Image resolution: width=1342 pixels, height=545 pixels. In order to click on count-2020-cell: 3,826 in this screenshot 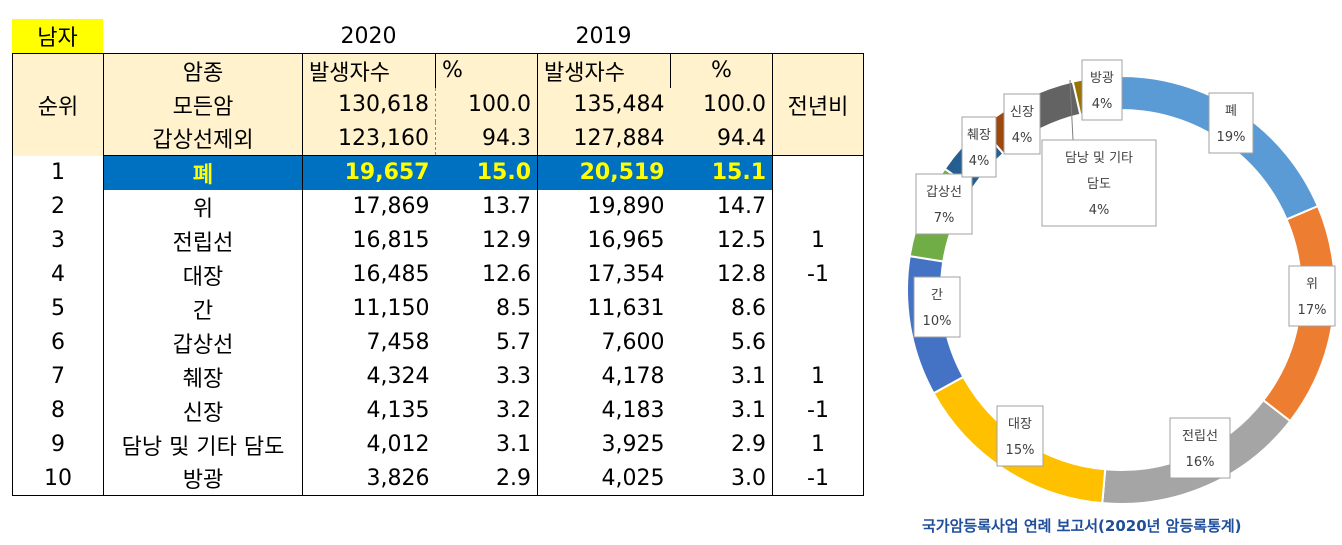, I will do `click(369, 478)`.